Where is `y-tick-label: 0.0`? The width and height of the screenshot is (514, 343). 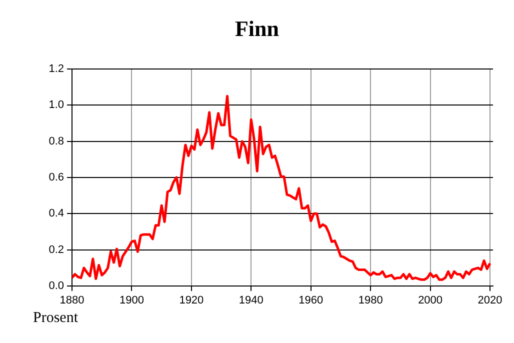
y-tick-label: 0.0 is located at coordinates (56, 286).